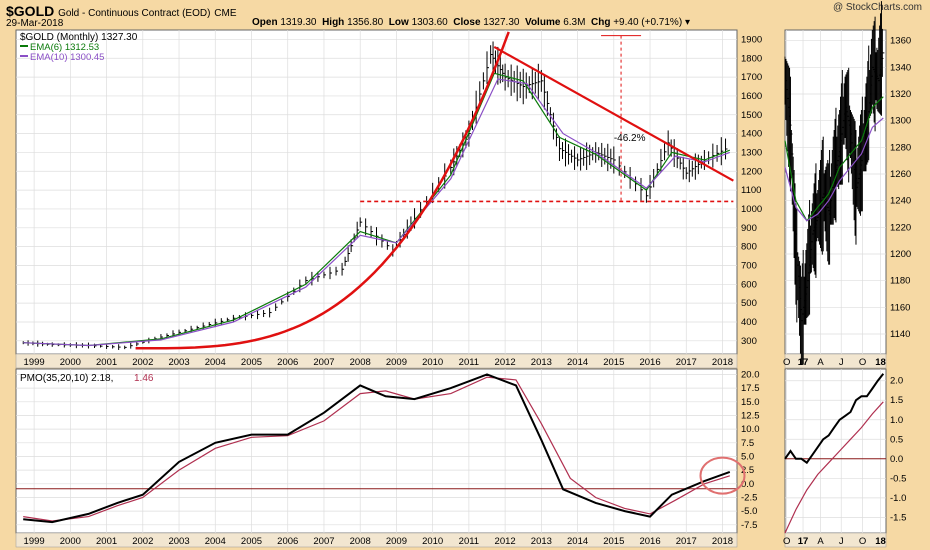 This screenshot has width=930, height=550. Describe the element at coordinates (298, 22) in the screenshot. I see `open-value: 1319.30` at that location.